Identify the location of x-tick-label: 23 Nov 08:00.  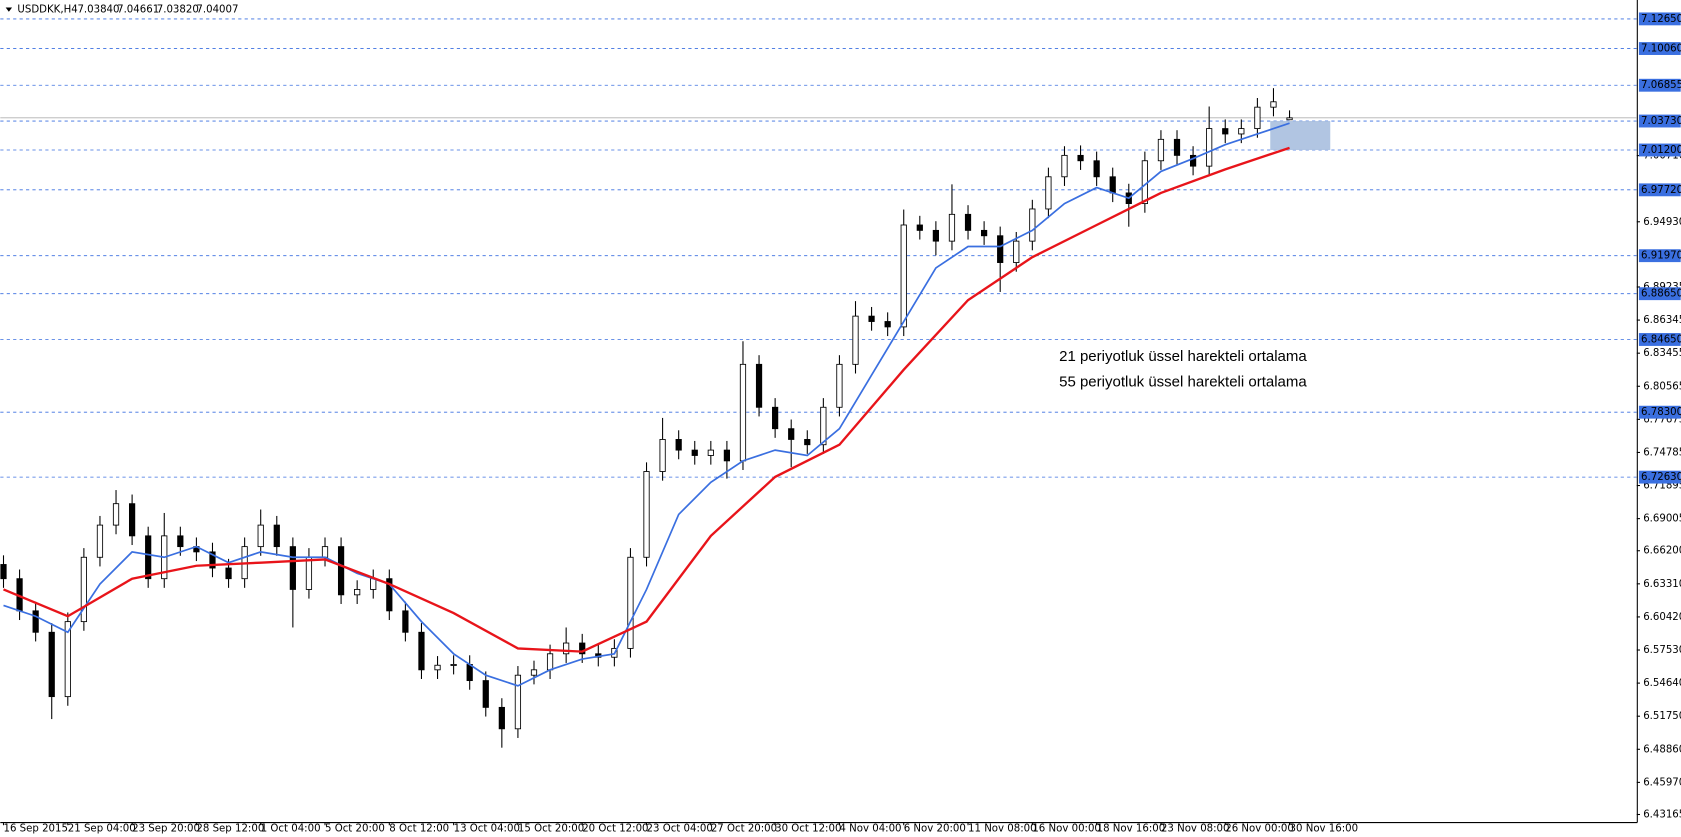
(1195, 828).